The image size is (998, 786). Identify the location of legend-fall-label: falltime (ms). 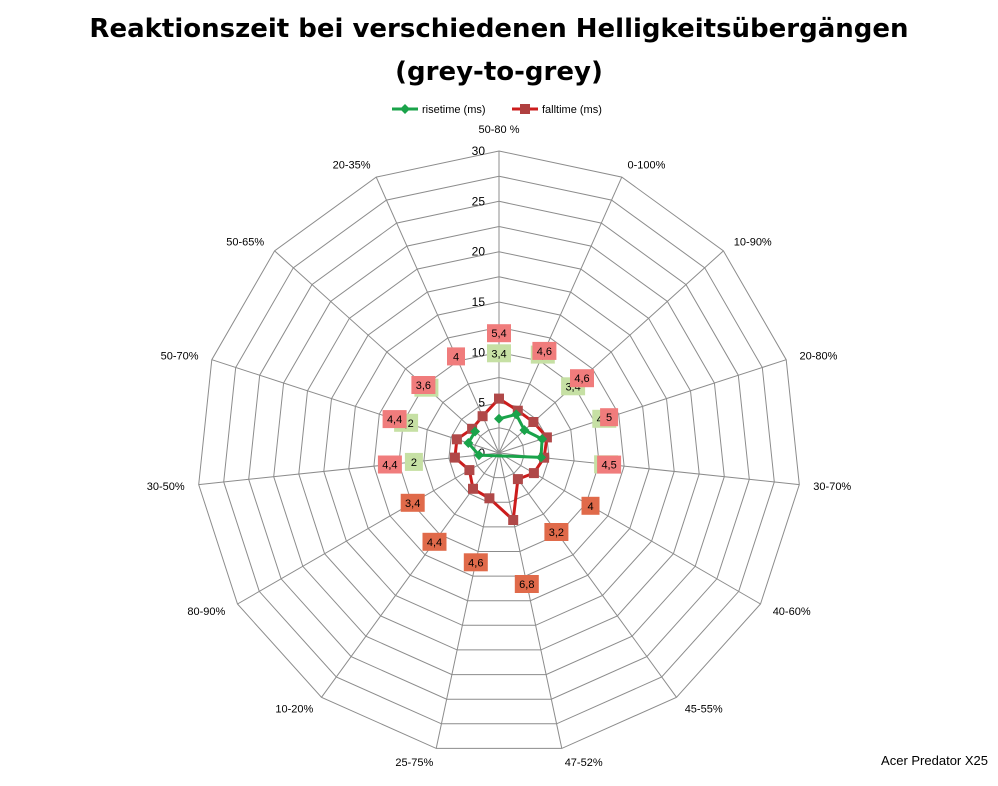
(572, 110).